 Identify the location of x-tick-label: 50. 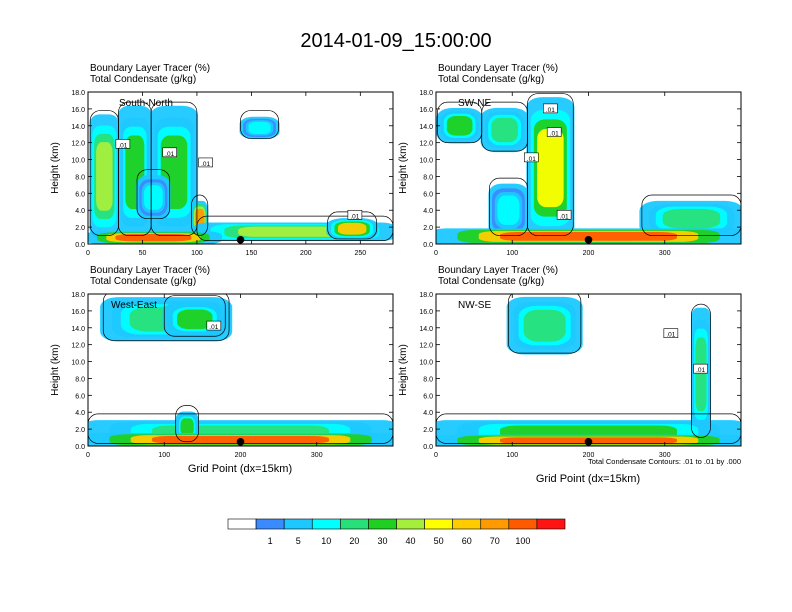
(143, 253).